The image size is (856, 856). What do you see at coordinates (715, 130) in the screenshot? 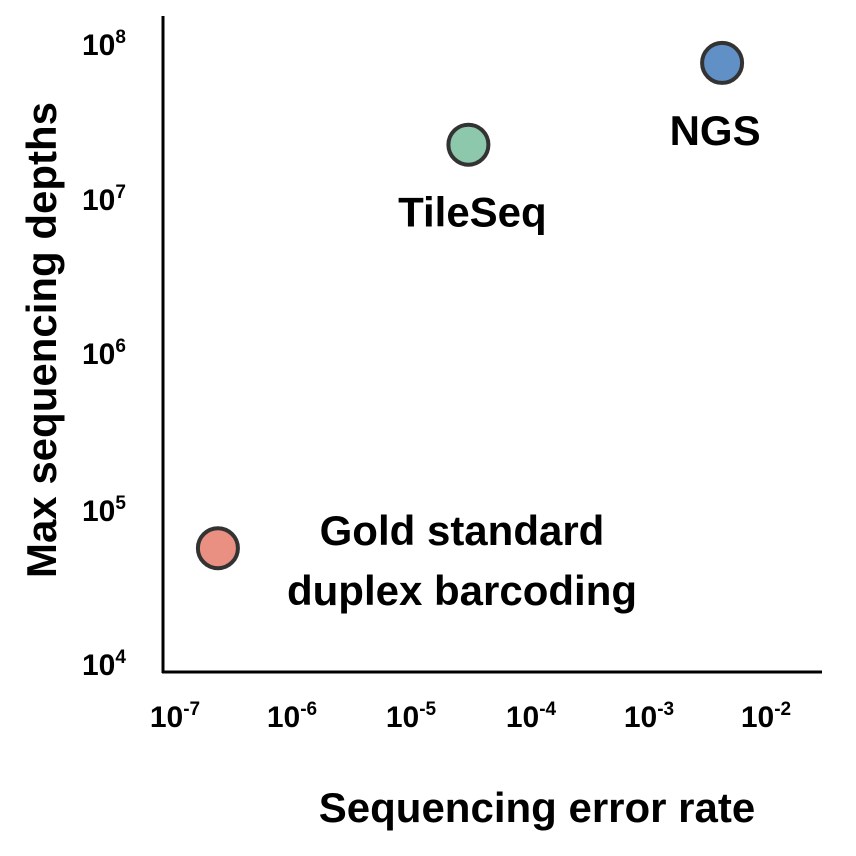
I see `point-label: NGS` at bounding box center [715, 130].